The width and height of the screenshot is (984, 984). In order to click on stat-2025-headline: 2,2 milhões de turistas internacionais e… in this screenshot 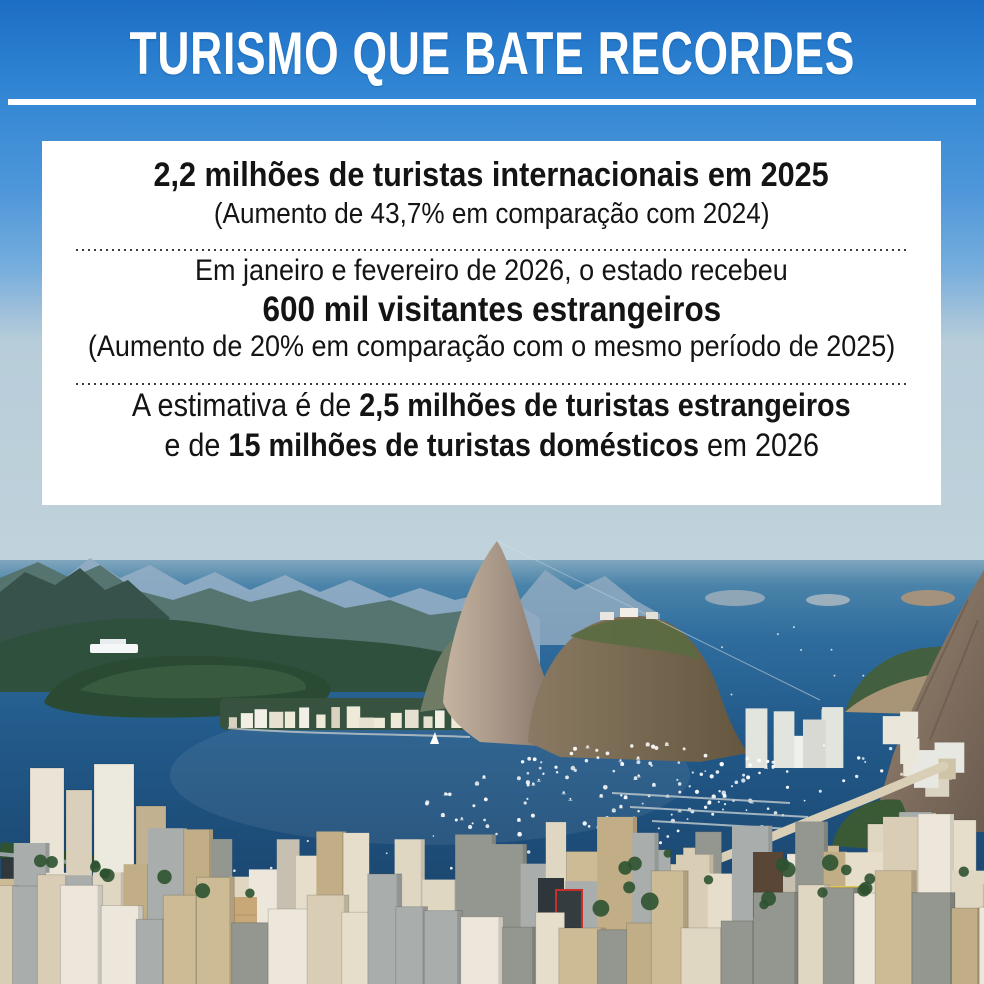, I will do `click(491, 175)`.